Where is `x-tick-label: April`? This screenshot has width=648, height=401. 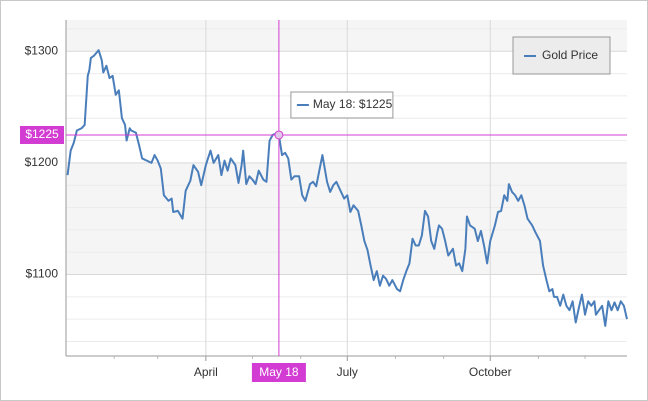 x-tick-label: April is located at coordinates (206, 372).